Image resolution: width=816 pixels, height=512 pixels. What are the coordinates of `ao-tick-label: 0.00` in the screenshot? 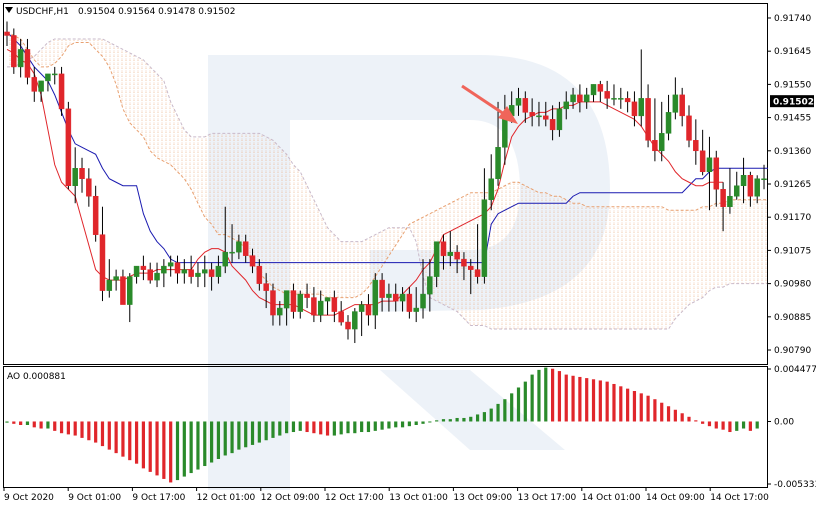 It's located at (784, 422).